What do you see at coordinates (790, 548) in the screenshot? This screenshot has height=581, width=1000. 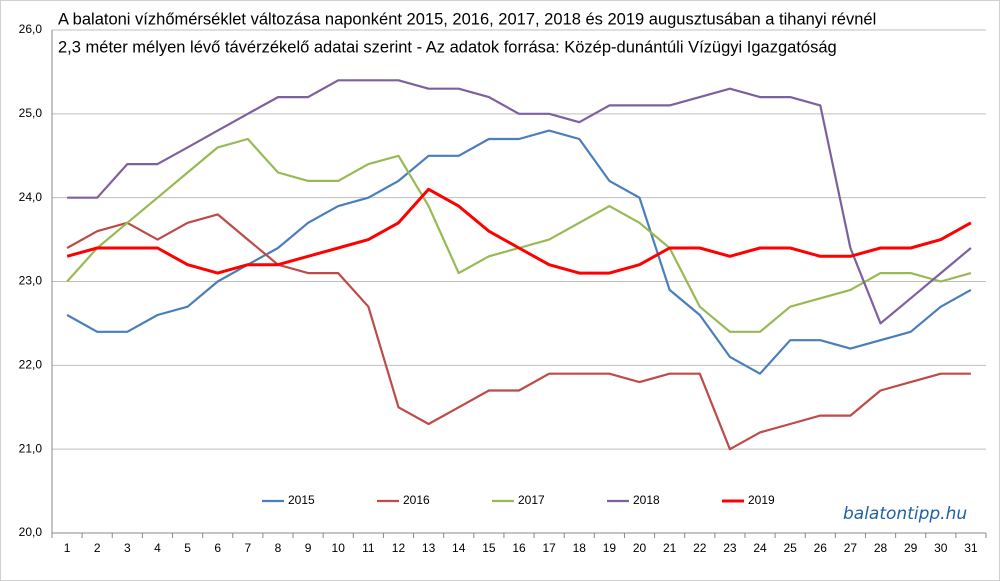 I see `x-tick-label: 25` at bounding box center [790, 548].